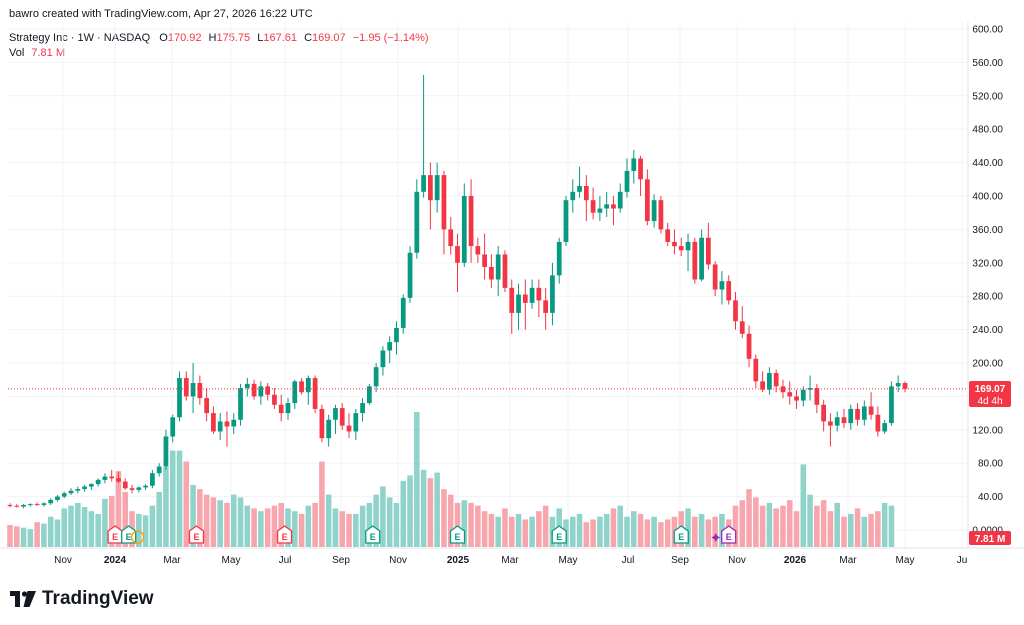 This screenshot has width=1024, height=625. Describe the element at coordinates (680, 560) in the screenshot. I see `time-tick-label: Sep` at that location.